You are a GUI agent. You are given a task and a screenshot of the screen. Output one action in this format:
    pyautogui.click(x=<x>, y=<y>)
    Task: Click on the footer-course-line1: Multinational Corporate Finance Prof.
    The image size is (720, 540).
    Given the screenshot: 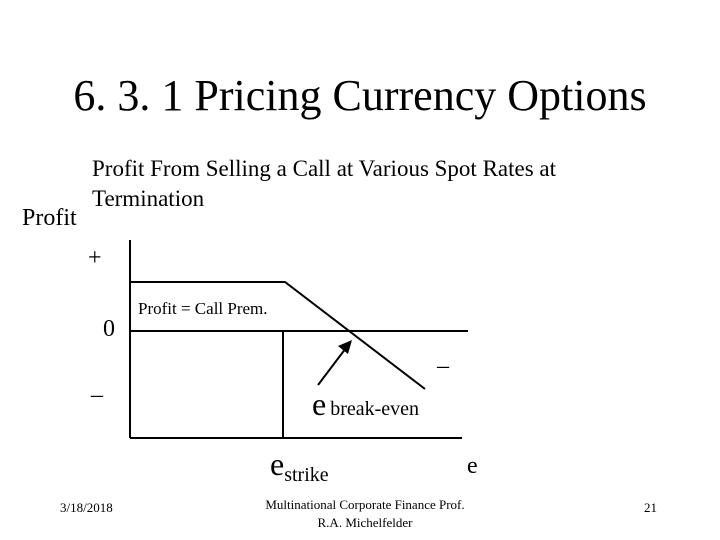 What is the action you would take?
    pyautogui.click(x=365, y=504)
    